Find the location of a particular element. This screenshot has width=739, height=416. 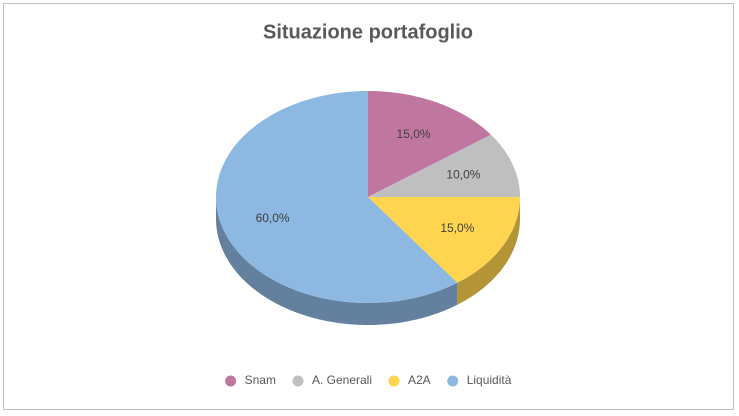

legend: Snam A. Generali A2A Liquidità is located at coordinates (368, 380).